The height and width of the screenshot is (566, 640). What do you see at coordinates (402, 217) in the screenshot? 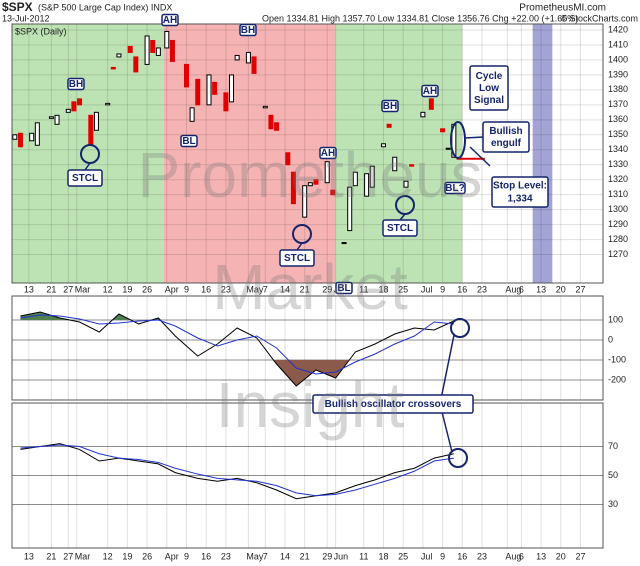
I see `annotation-link` at bounding box center [402, 217].